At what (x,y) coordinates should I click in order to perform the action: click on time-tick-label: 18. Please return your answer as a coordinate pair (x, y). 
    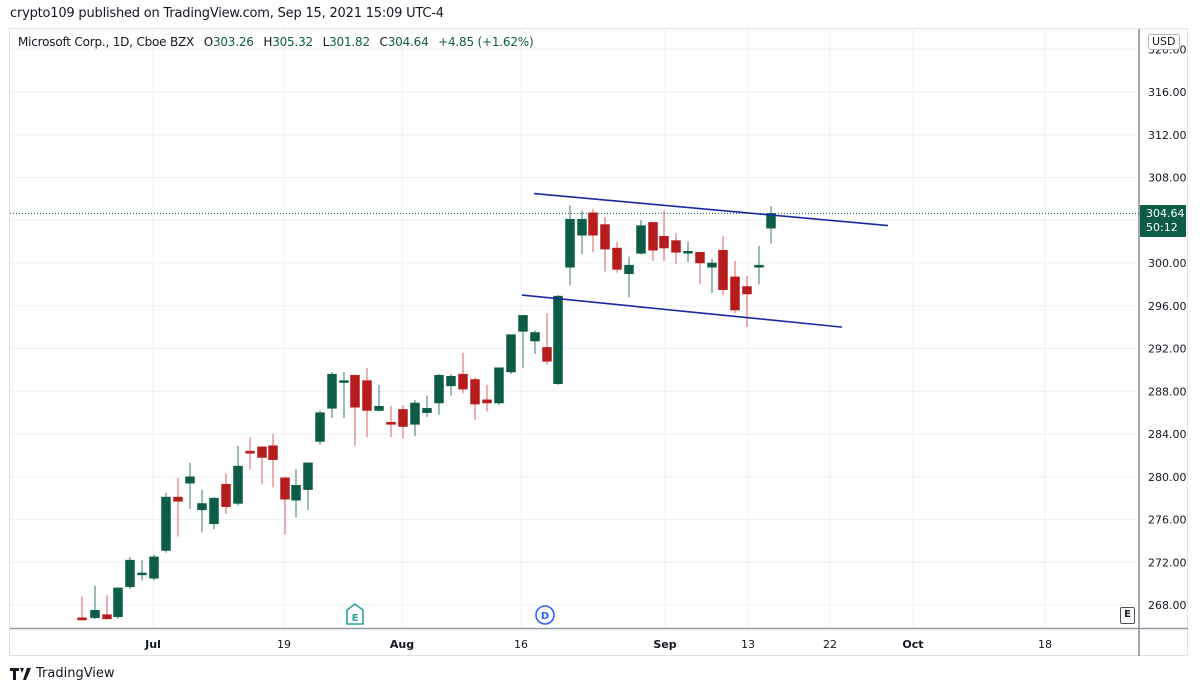
    Looking at the image, I should click on (1045, 644).